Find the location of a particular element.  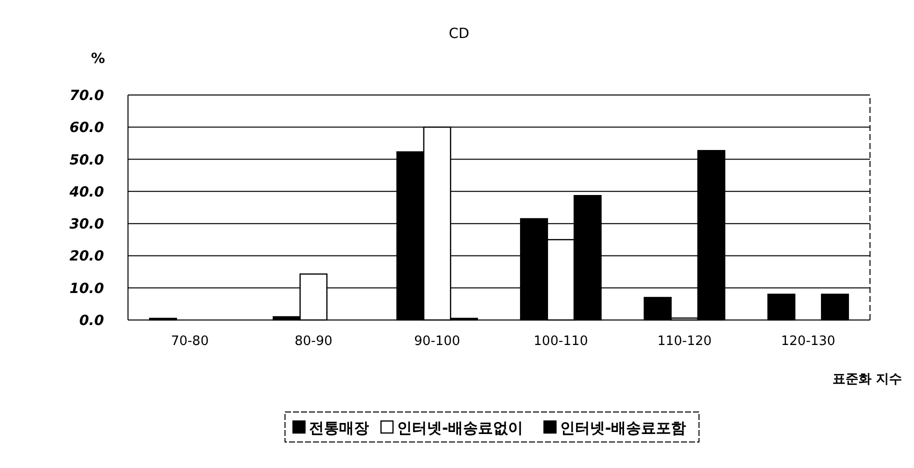

y-tick-label: 0.0 is located at coordinates (91, 321).